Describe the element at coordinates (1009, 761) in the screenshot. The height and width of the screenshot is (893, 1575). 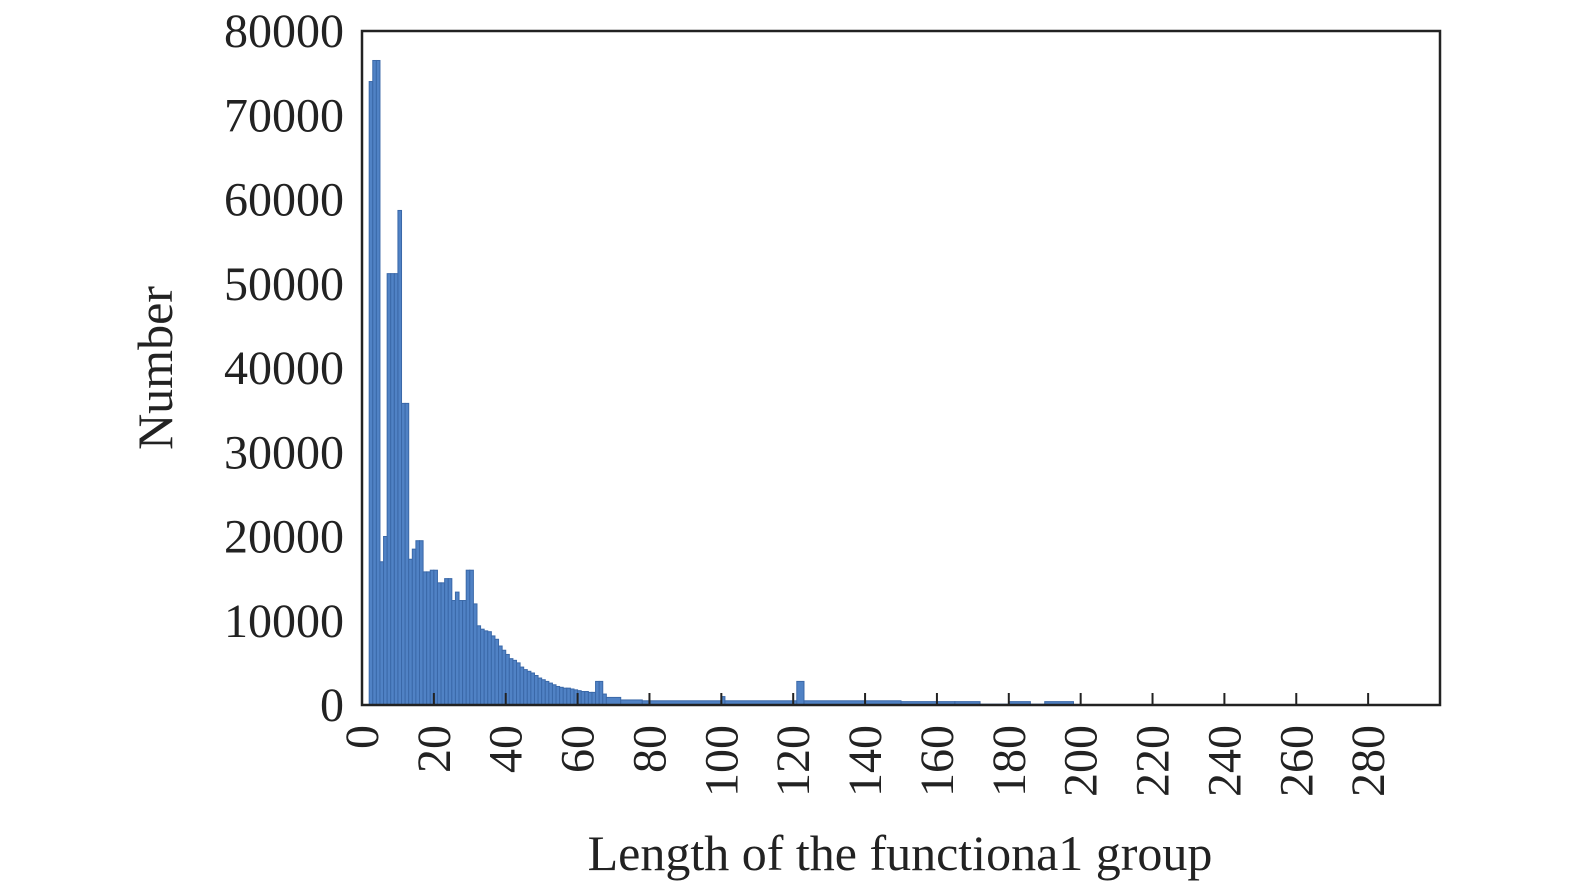
I see `x-tick-label: 180` at that location.